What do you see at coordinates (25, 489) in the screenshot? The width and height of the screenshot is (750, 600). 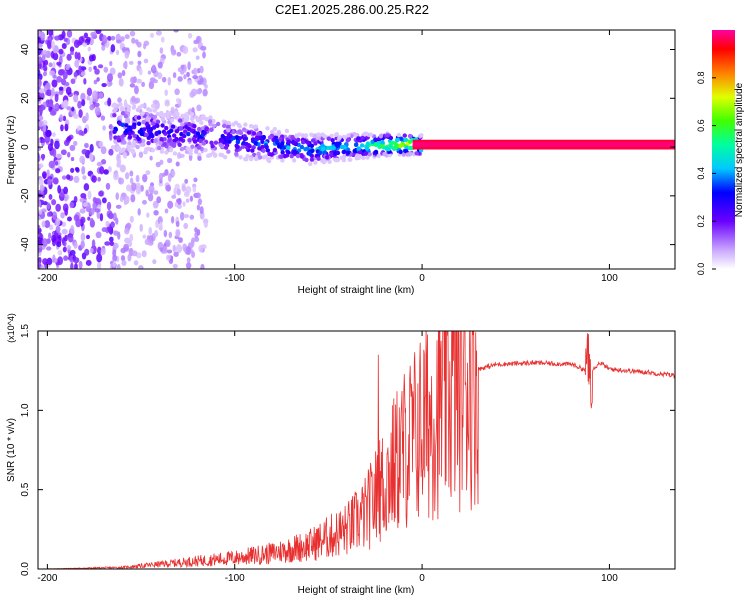 I see `y-tick-label: 0.5` at bounding box center [25, 489].